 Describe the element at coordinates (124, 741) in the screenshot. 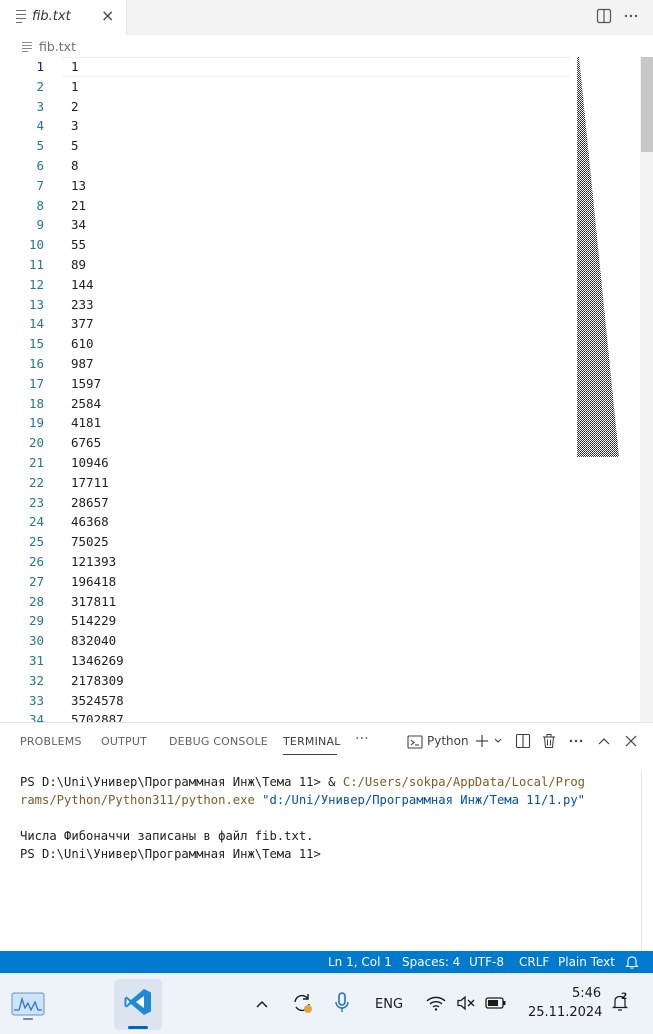

I see `tab-output: OUTPUT` at that location.